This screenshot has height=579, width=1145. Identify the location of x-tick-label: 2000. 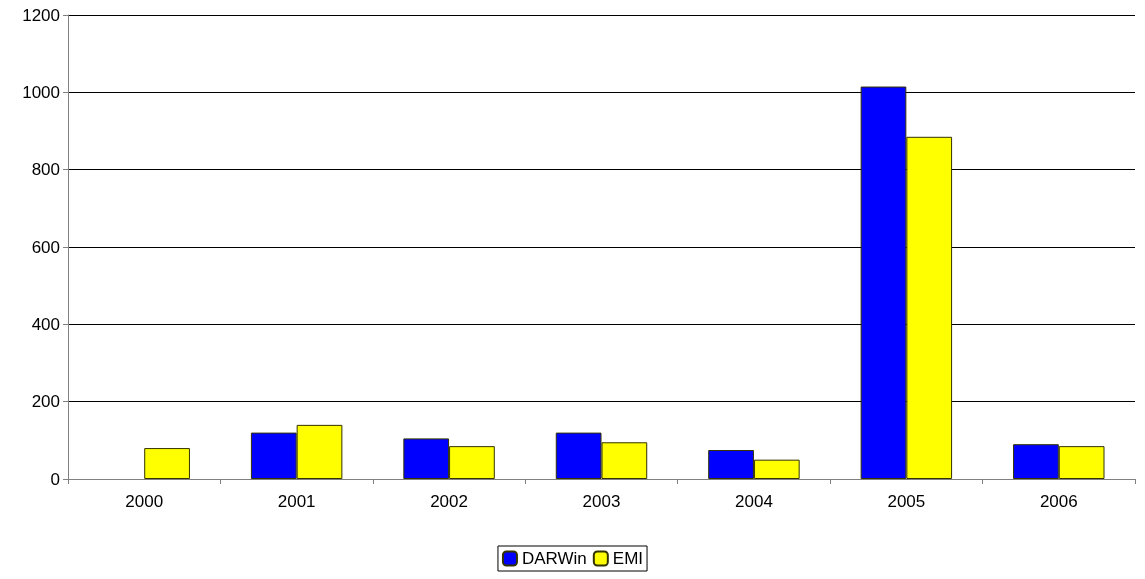
(144, 501).